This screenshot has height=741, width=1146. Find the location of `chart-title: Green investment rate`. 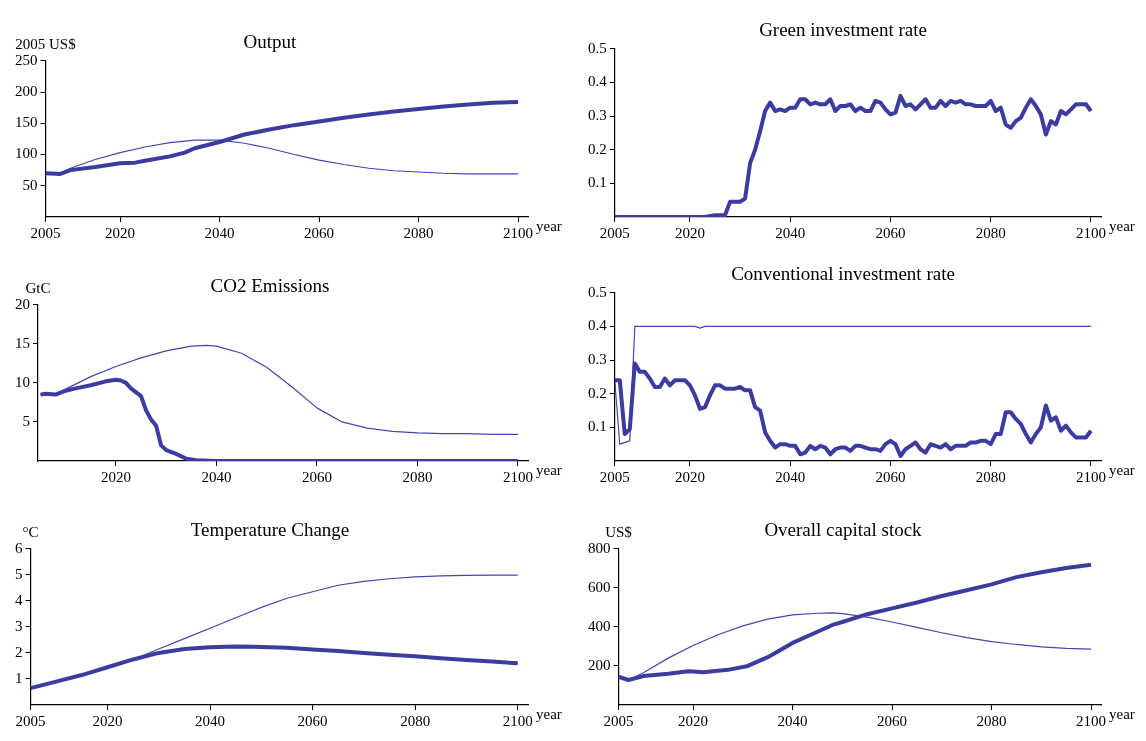

chart-title: Green investment rate is located at coordinates (843, 30).